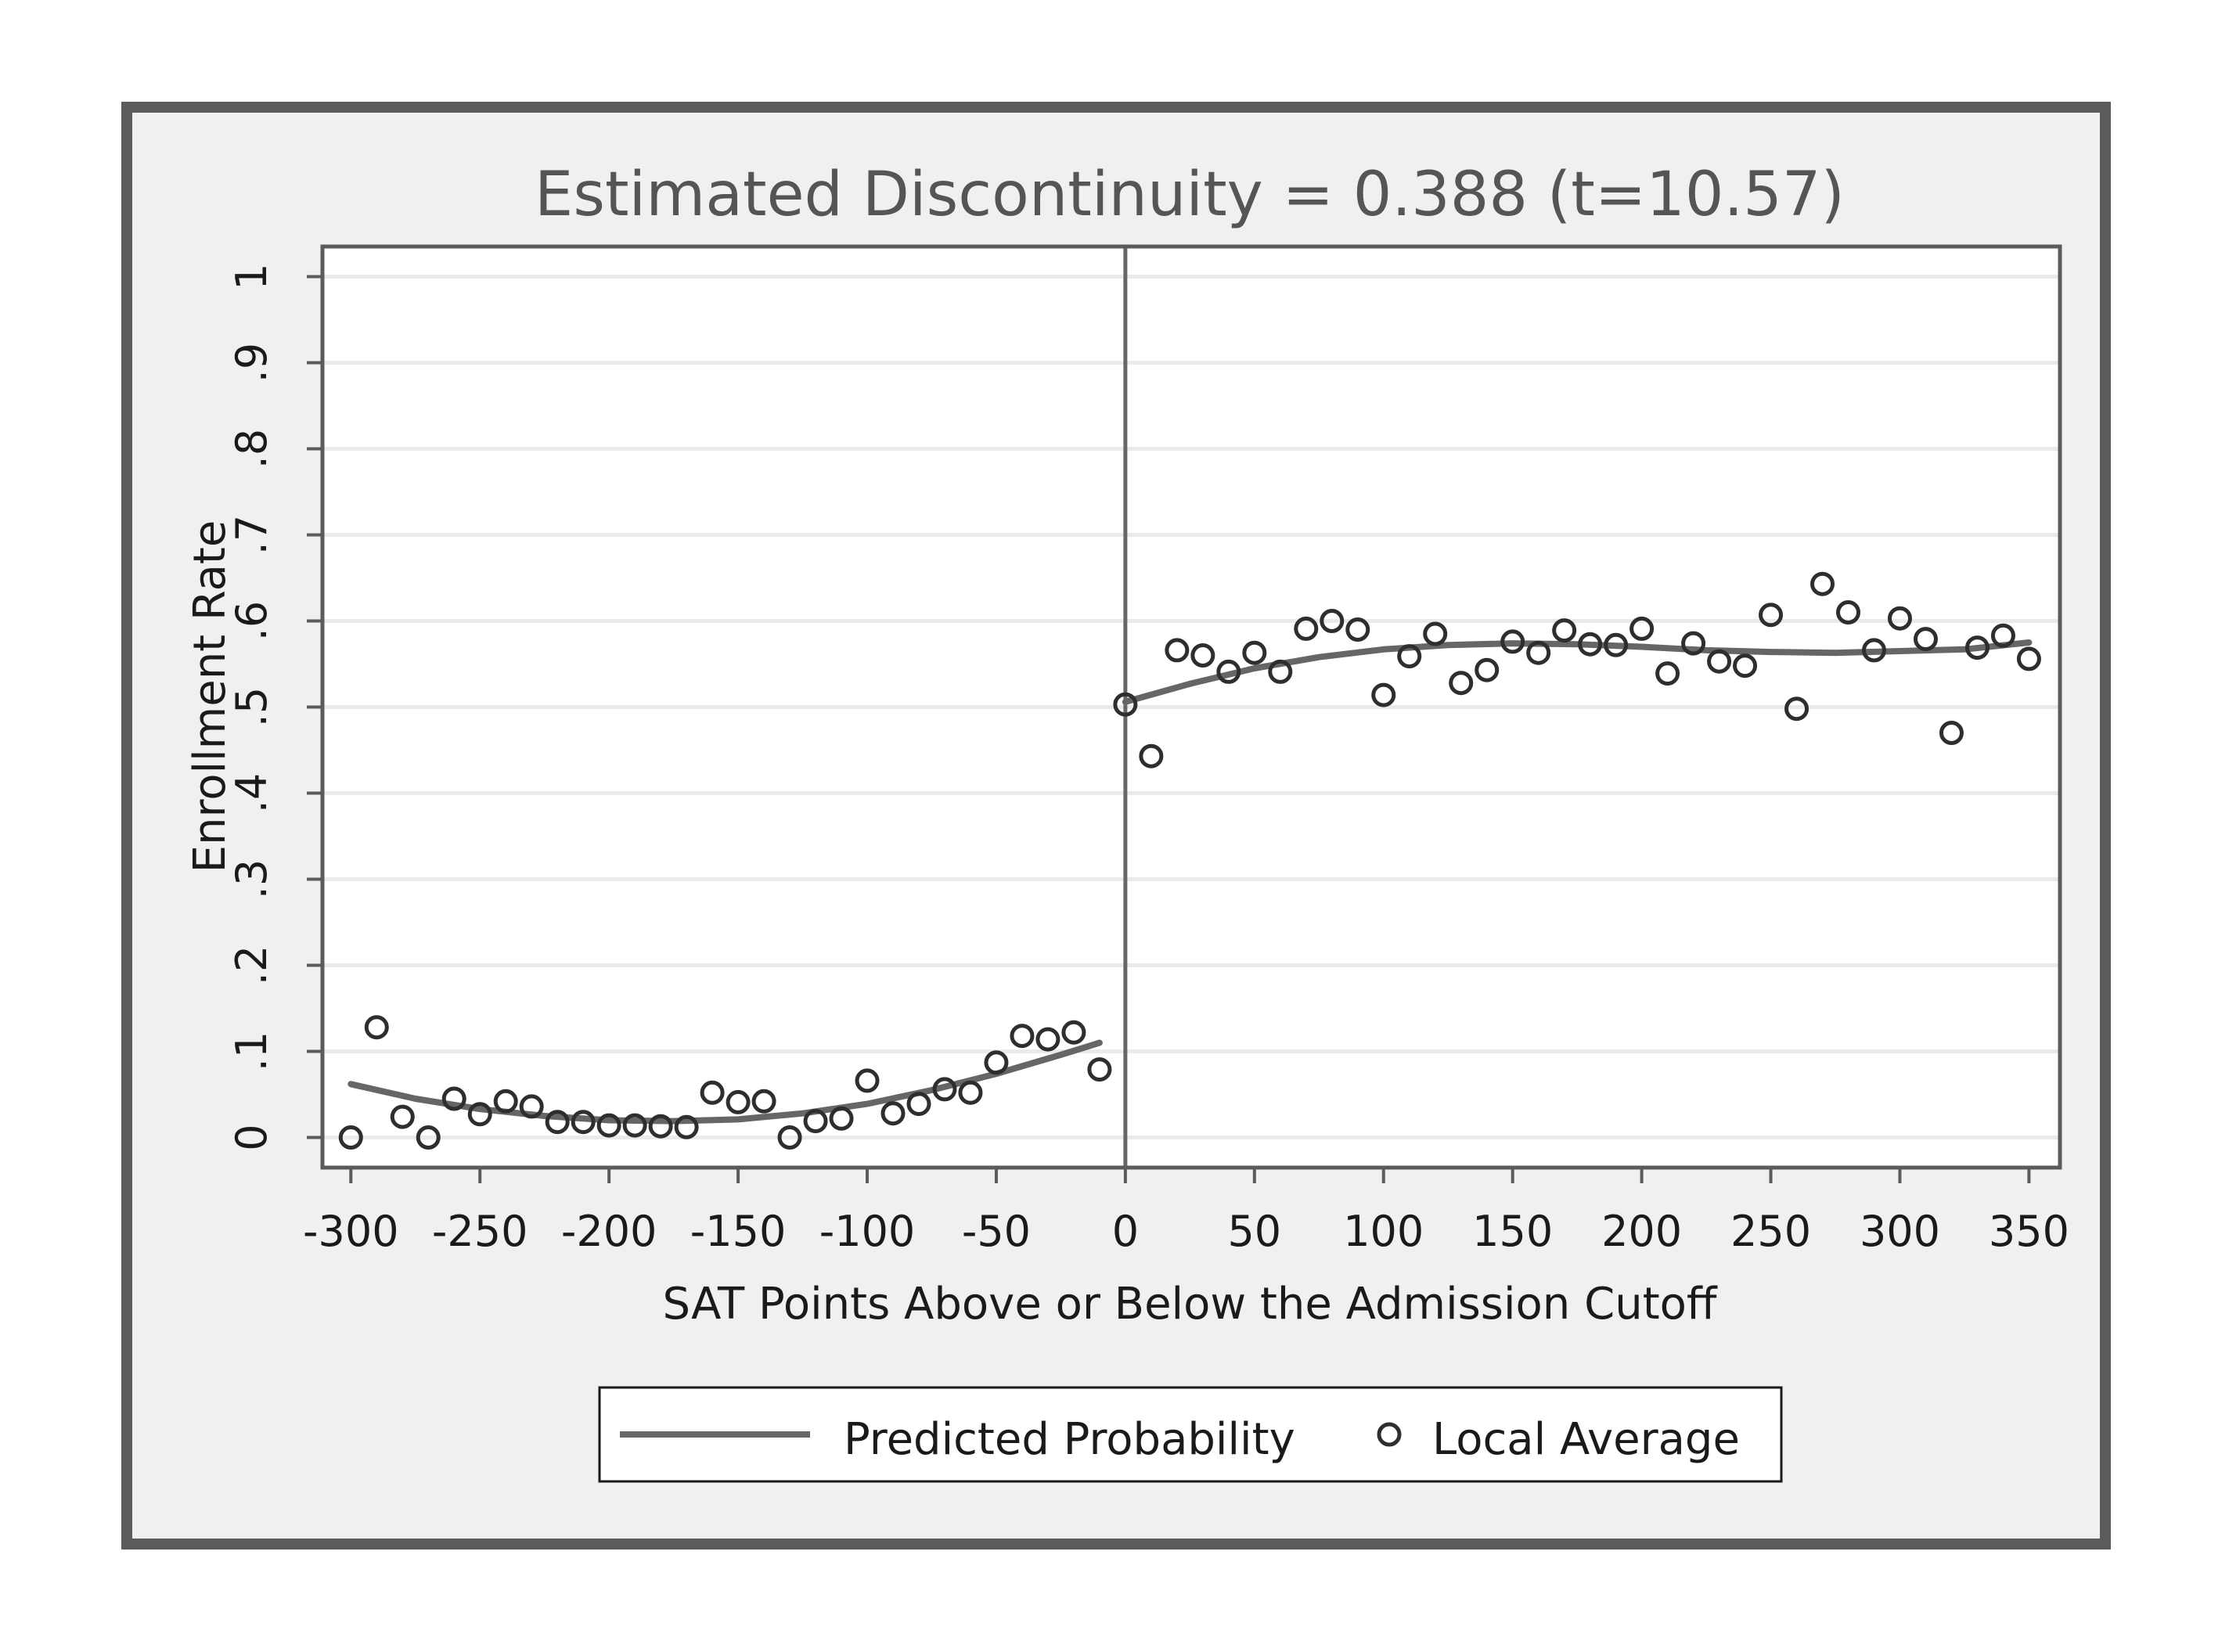 This screenshot has width=2229, height=1652. What do you see at coordinates (2029, 1231) in the screenshot?
I see `x-tick-label: 350` at bounding box center [2029, 1231].